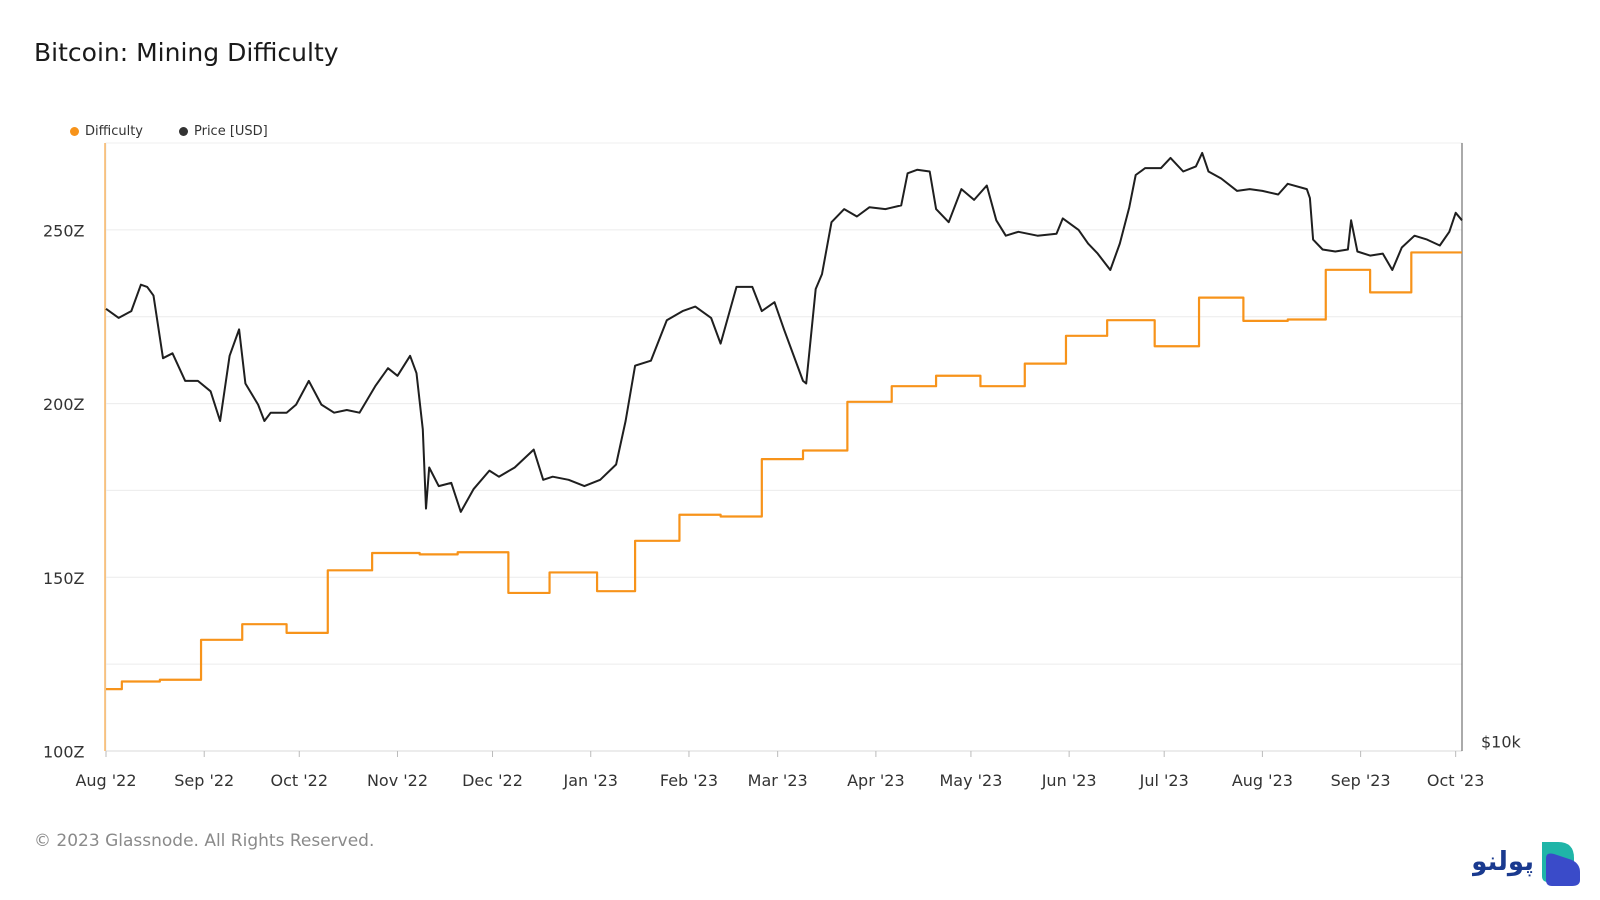 This screenshot has height=900, width=1600. Describe the element at coordinates (169, 131) in the screenshot. I see `chart-legend: Difficulty Price [USD]` at that location.